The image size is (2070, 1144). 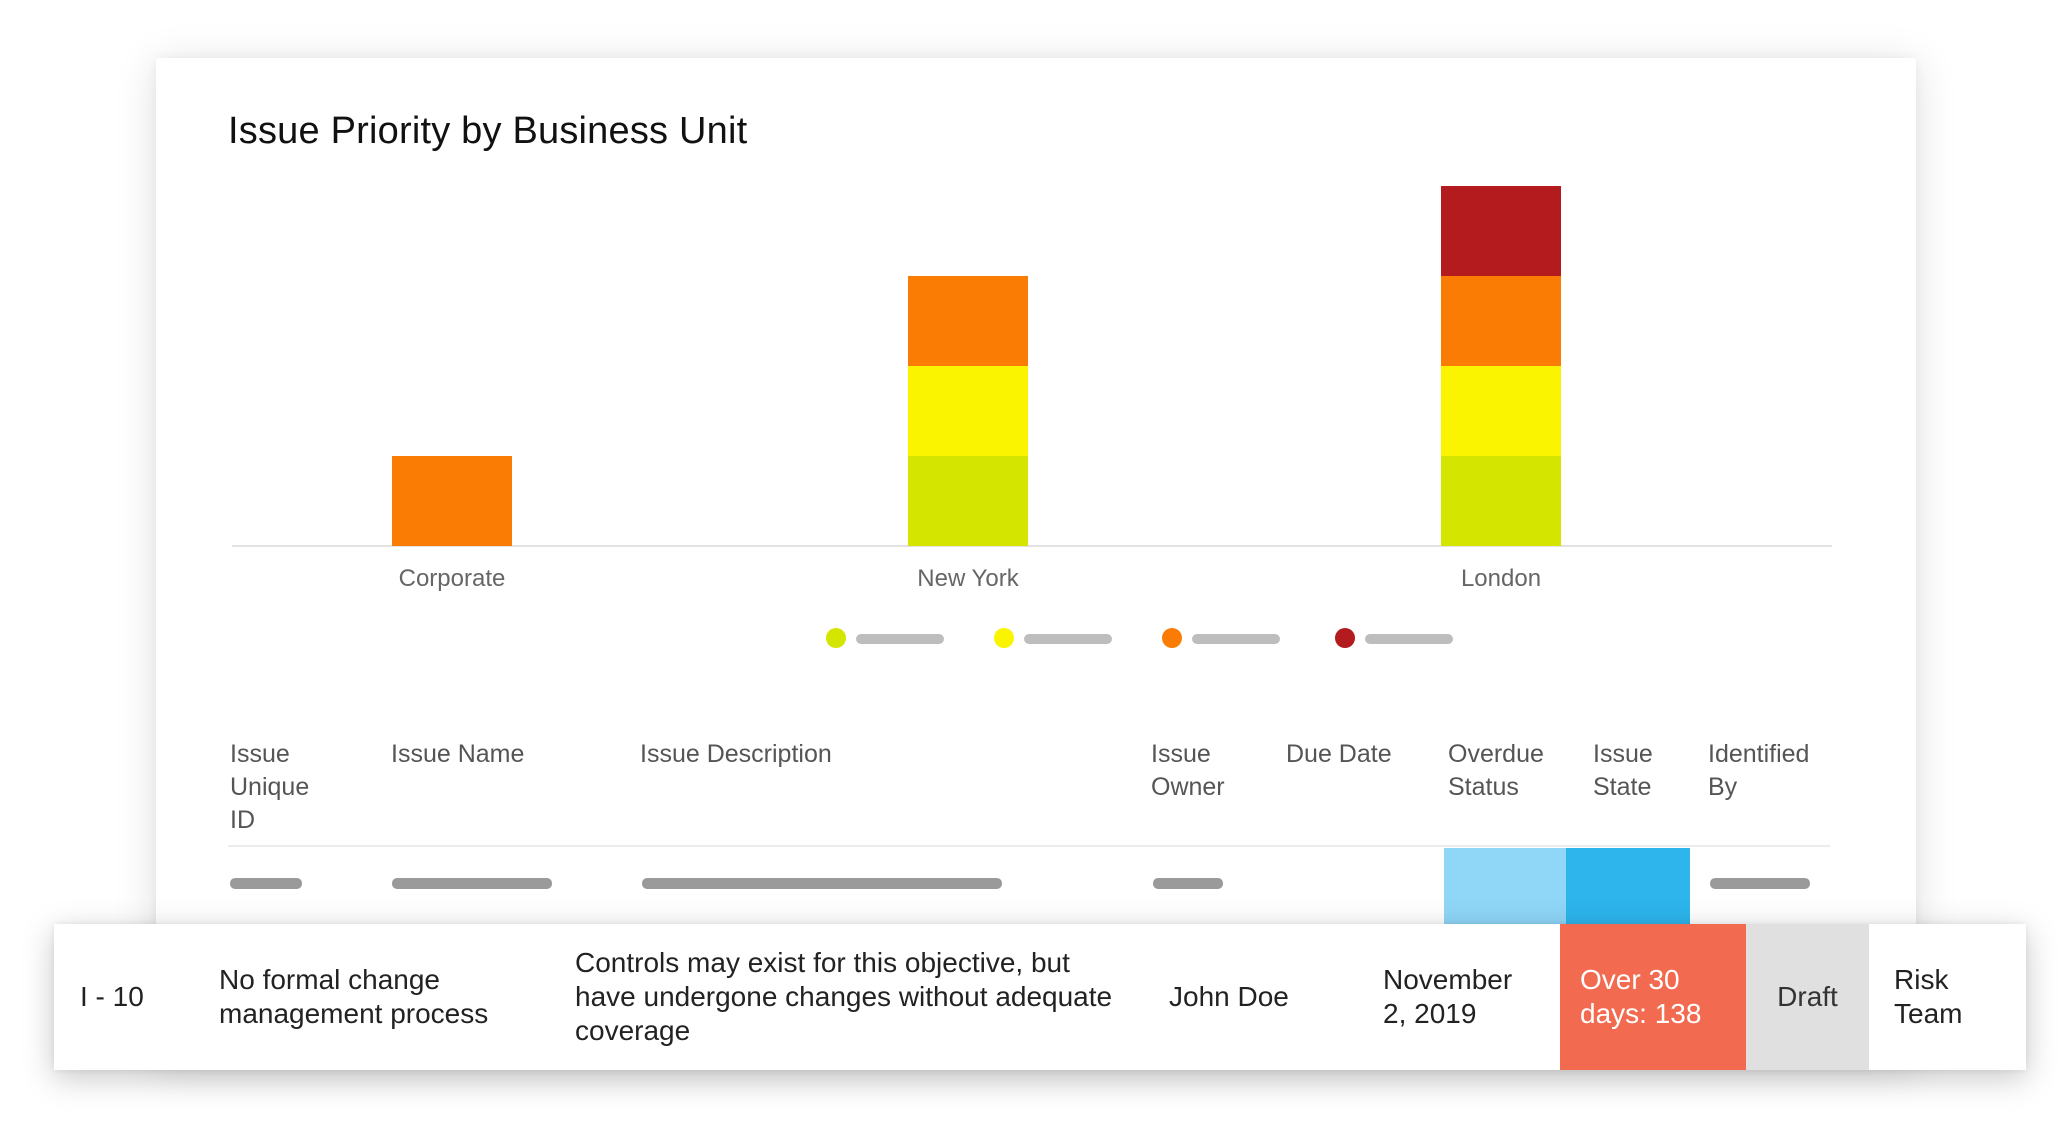 I want to click on due-date-cell: November 2, 2019, so click(x=1448, y=996).